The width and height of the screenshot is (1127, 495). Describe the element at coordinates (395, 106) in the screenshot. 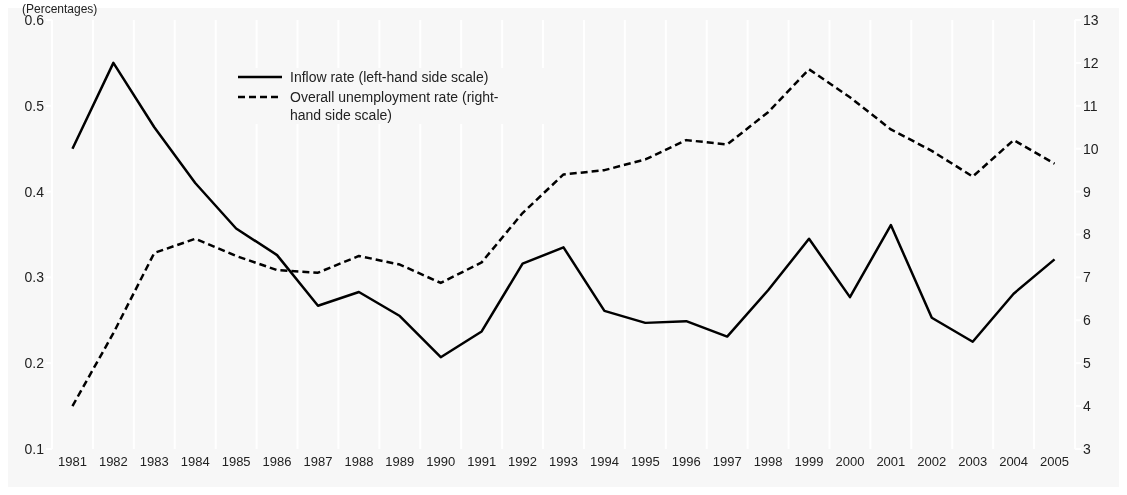

I see `legend-label: Overall unemployment rate (right-hand side scale)` at that location.